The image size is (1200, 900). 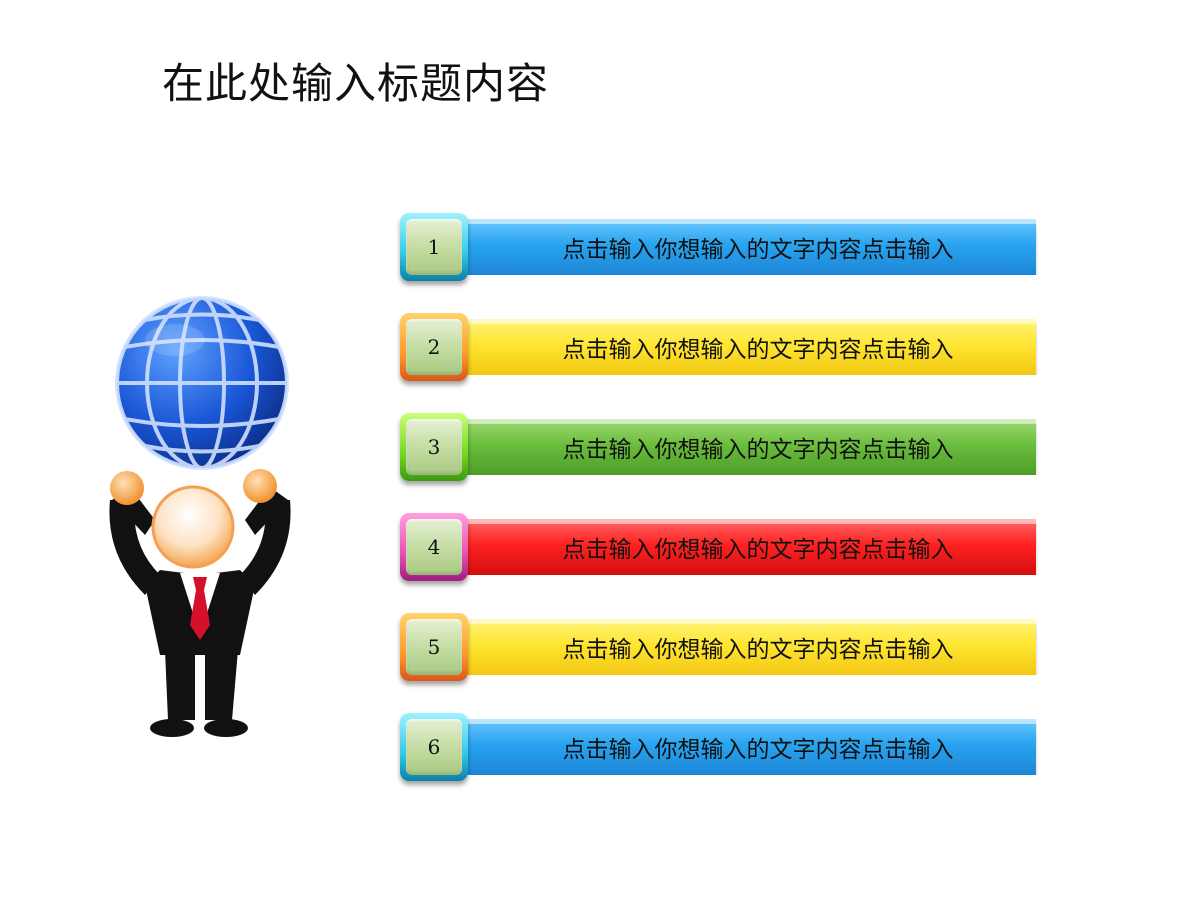 What do you see at coordinates (202, 383) in the screenshot?
I see `globe-icon` at bounding box center [202, 383].